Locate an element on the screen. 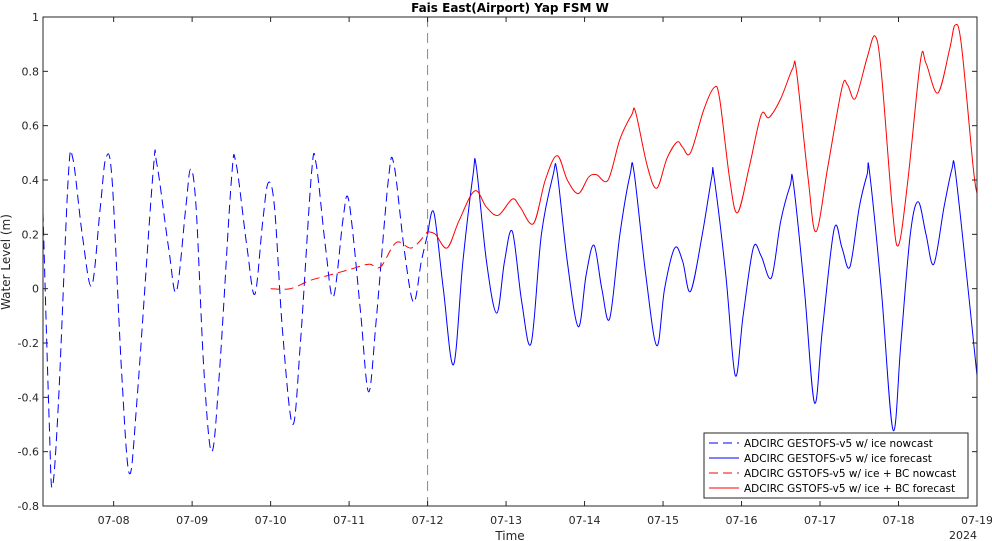 The height and width of the screenshot is (541, 992). x-tick-label: 07-13 is located at coordinates (506, 520).